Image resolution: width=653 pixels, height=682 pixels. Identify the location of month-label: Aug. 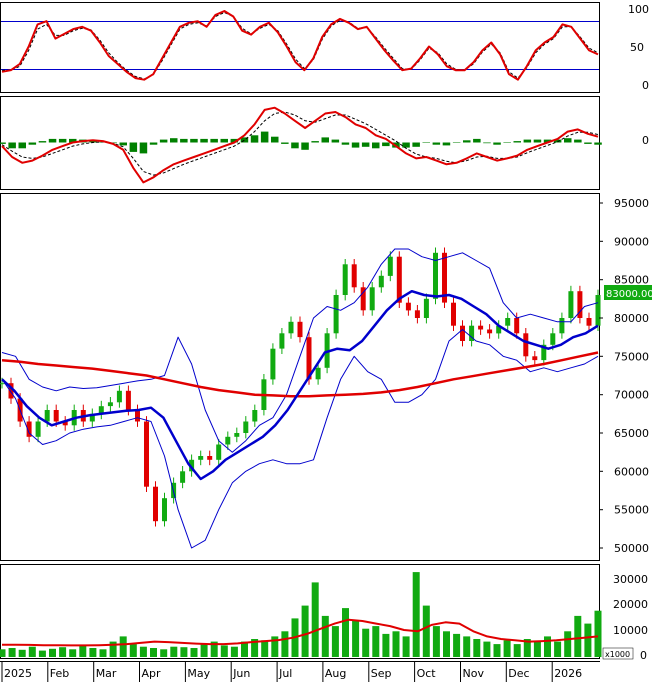
(335, 673).